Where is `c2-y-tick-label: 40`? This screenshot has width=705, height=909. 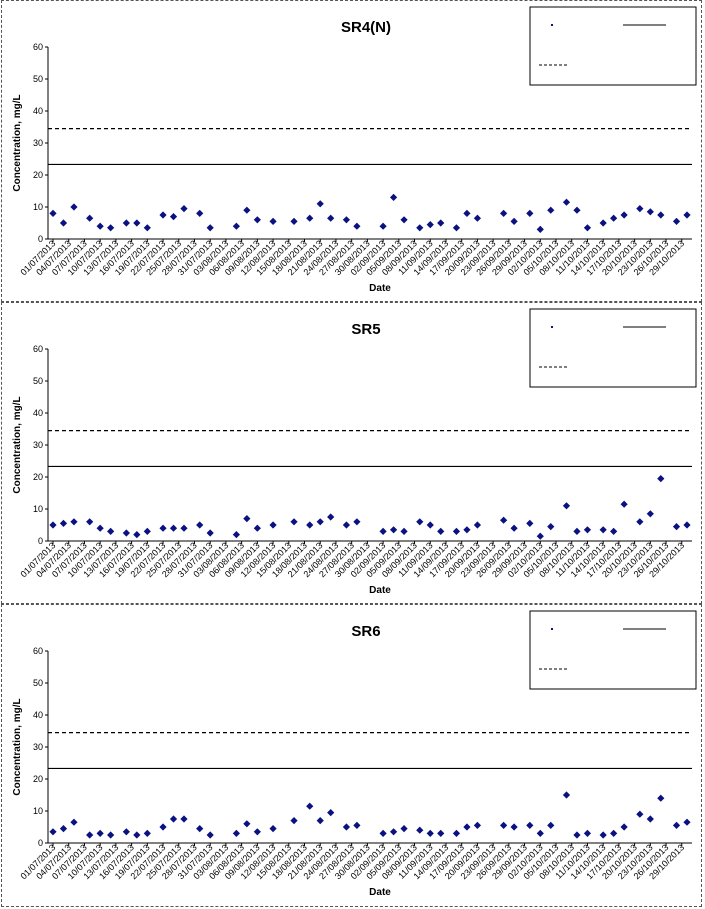 c2-y-tick-label: 40 is located at coordinates (38, 715).